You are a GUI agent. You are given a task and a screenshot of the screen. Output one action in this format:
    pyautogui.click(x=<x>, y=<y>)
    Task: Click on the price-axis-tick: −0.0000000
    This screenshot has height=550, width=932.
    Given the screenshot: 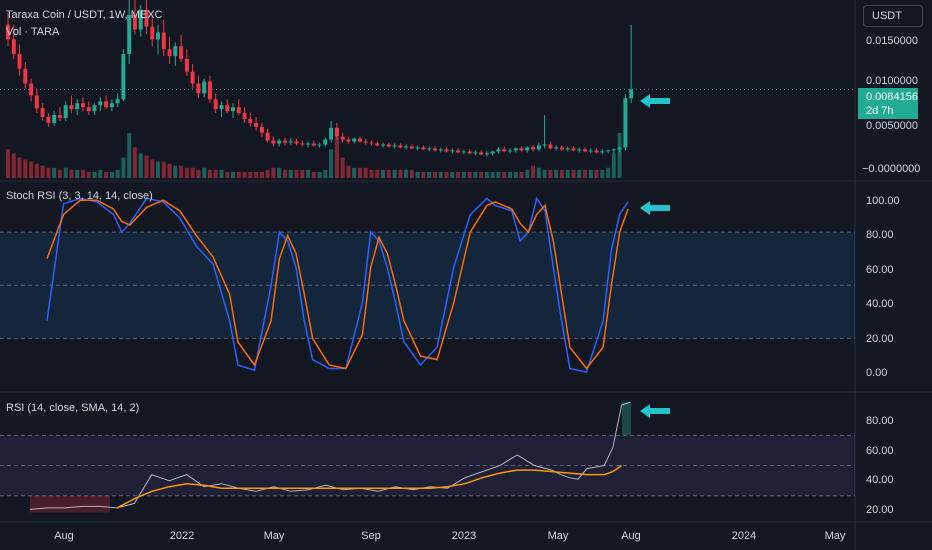 What is the action you would take?
    pyautogui.click(x=891, y=169)
    